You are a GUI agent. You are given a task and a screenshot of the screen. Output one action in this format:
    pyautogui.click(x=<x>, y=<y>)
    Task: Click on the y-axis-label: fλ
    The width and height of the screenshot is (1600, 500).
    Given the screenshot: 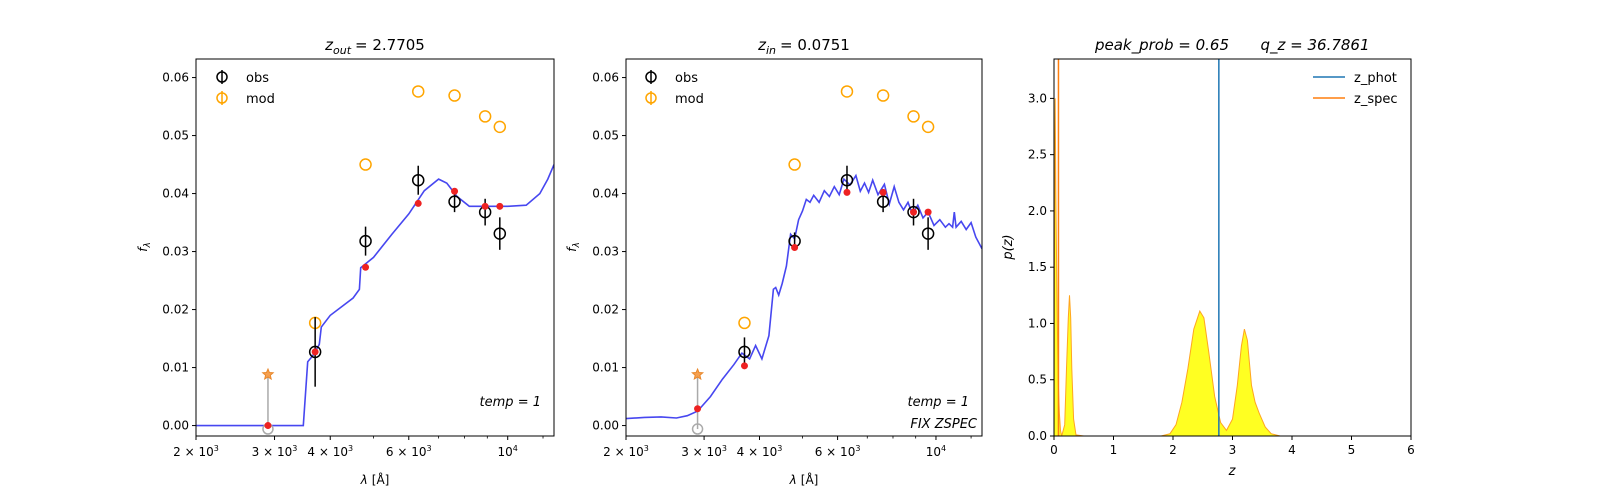 What is the action you would take?
    pyautogui.click(x=144, y=247)
    